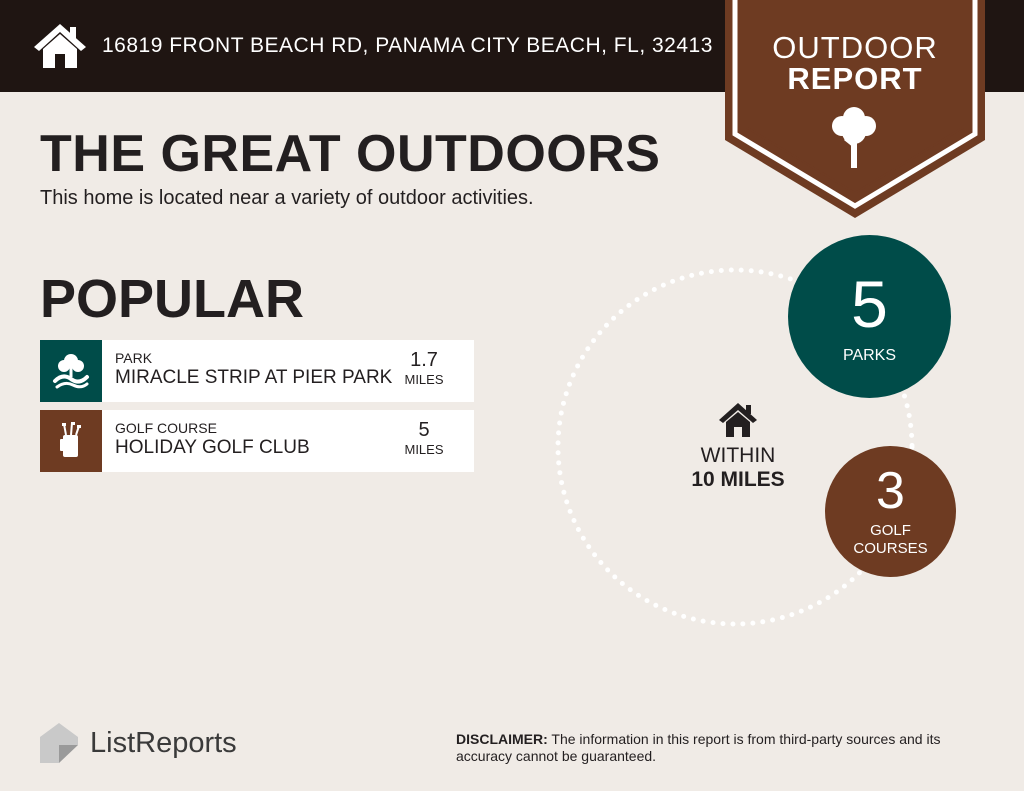 This screenshot has width=1024, height=791. I want to click on item-distance: 5 MILES, so click(424, 438).